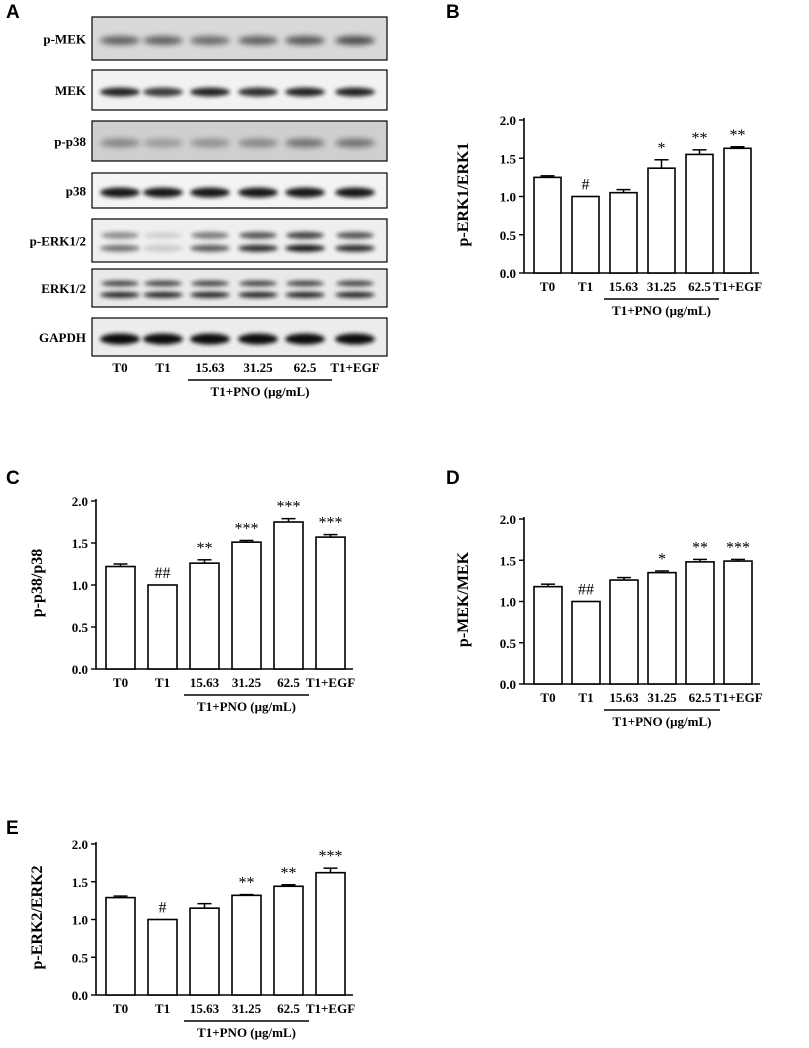 This screenshot has width=809, height=1048. I want to click on y-axis-label: p-p38/p38, so click(37, 583).